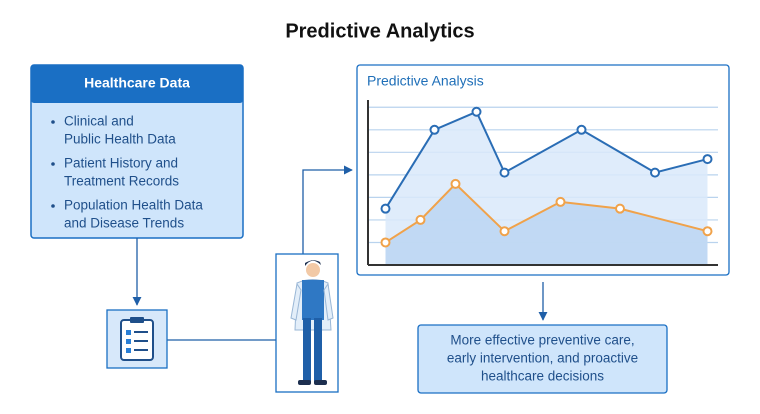 The width and height of the screenshot is (760, 414). I want to click on source-item: Patient History and, so click(121, 163).